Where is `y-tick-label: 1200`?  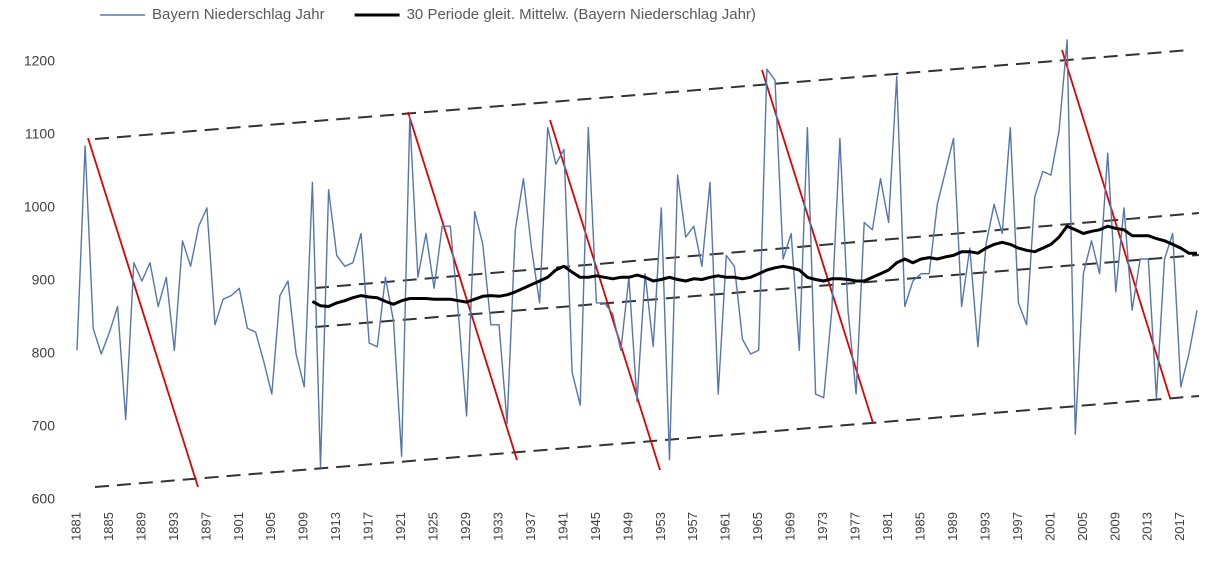
y-tick-label: 1200 is located at coordinates (39, 61).